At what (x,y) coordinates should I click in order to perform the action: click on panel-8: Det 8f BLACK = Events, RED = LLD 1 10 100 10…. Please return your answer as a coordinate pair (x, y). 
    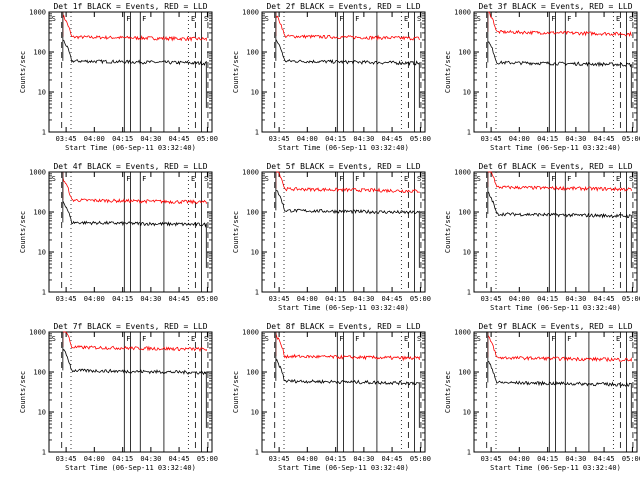
    Looking at the image, I should click on (331, 397).